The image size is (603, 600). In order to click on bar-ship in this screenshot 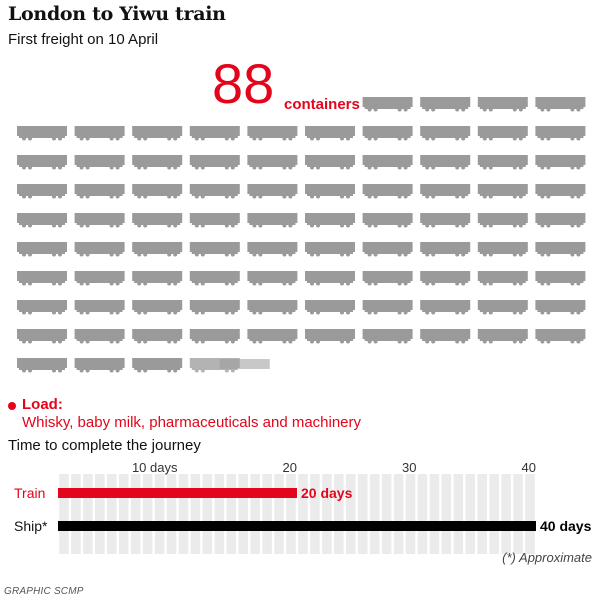, I will do `click(297, 526)`.